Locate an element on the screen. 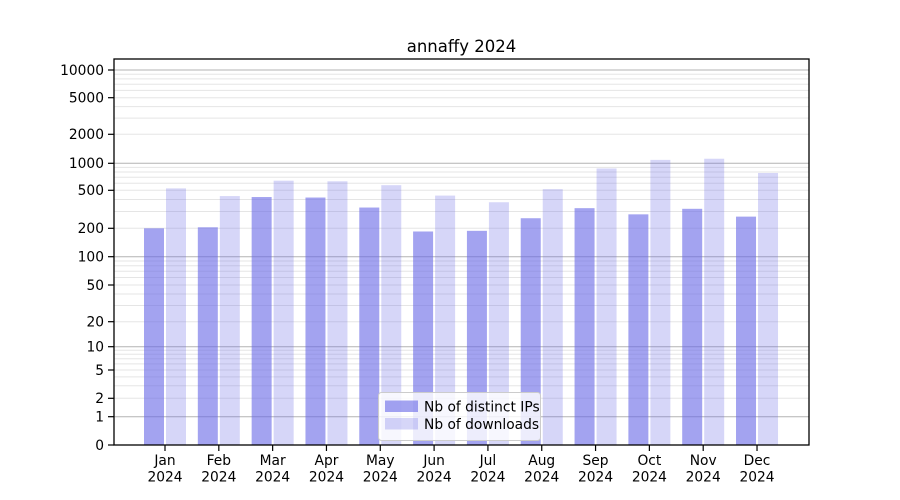 The width and height of the screenshot is (900, 500). bar-nb-of-distinct-ips-feb is located at coordinates (207, 336).